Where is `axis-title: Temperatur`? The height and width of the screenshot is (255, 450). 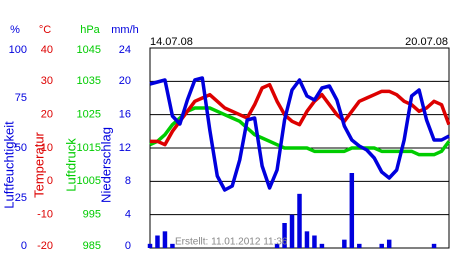 axis-title: Temperatur is located at coordinates (38, 164).